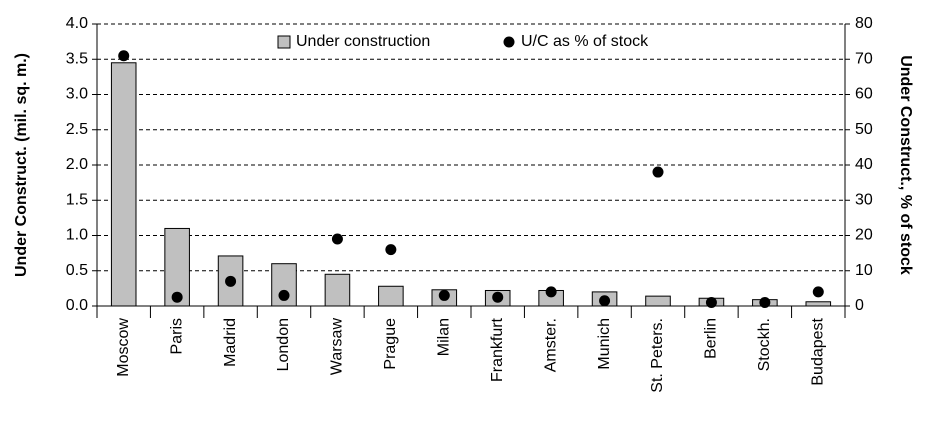 This screenshot has width=925, height=424. What do you see at coordinates (77, 23) in the screenshot?
I see `y-tick-label: 4.0` at bounding box center [77, 23].